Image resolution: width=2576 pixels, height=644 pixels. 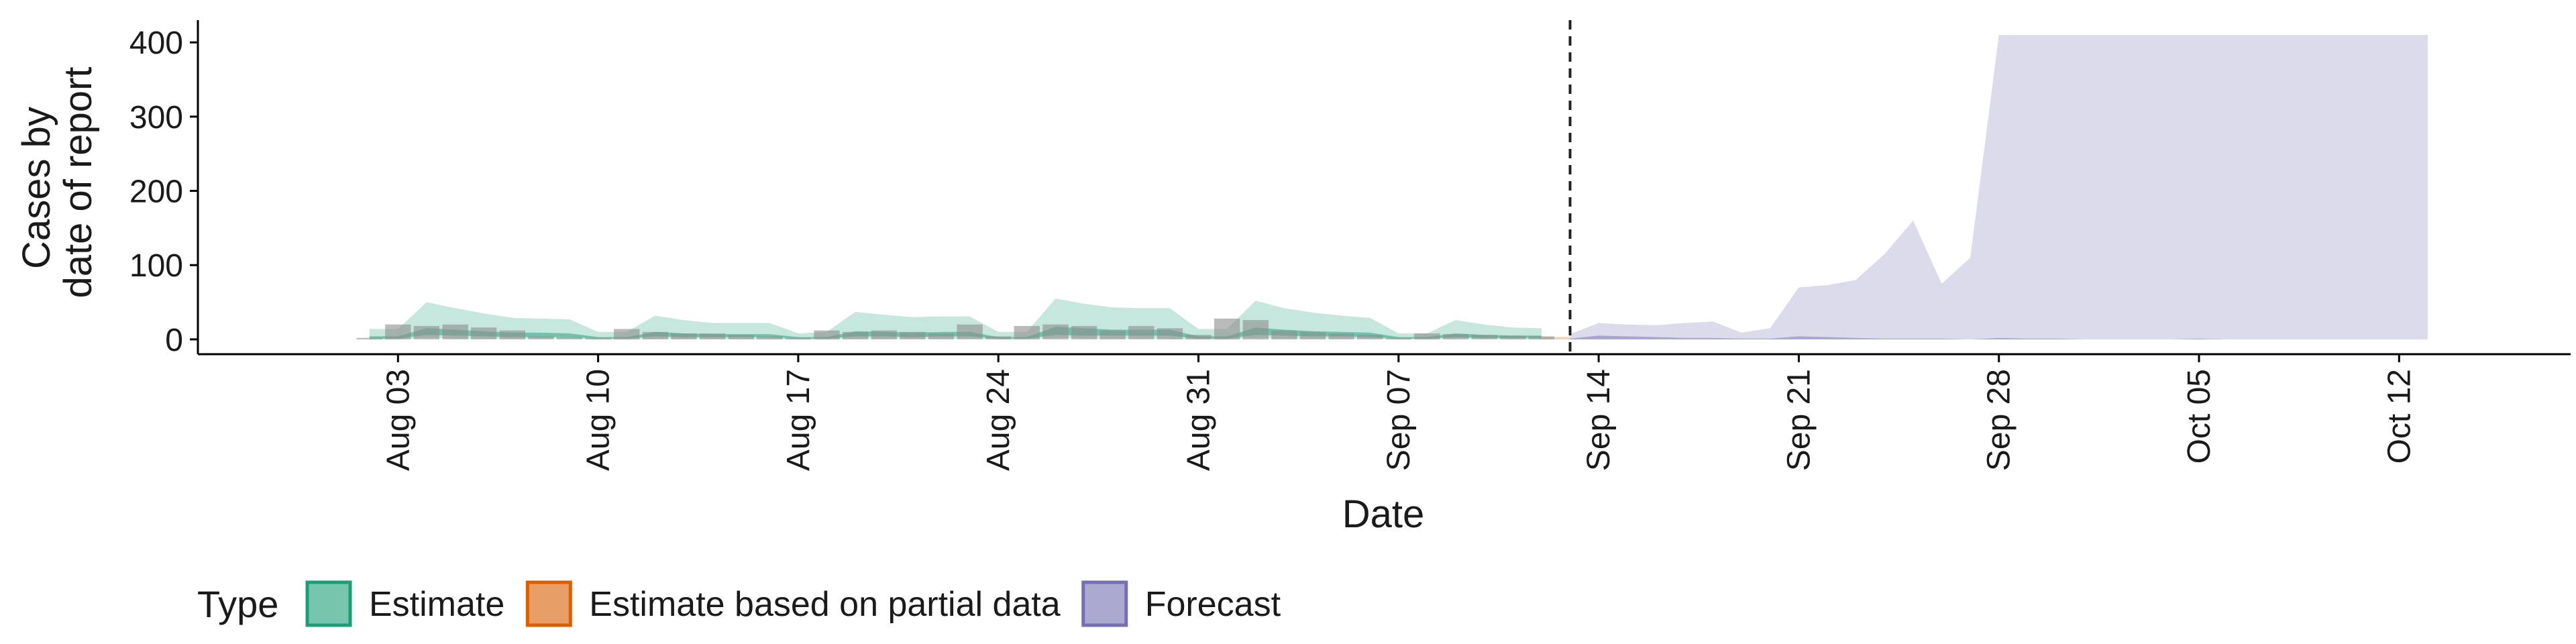 What do you see at coordinates (156, 266) in the screenshot?
I see `y-tick-label: 100` at bounding box center [156, 266].